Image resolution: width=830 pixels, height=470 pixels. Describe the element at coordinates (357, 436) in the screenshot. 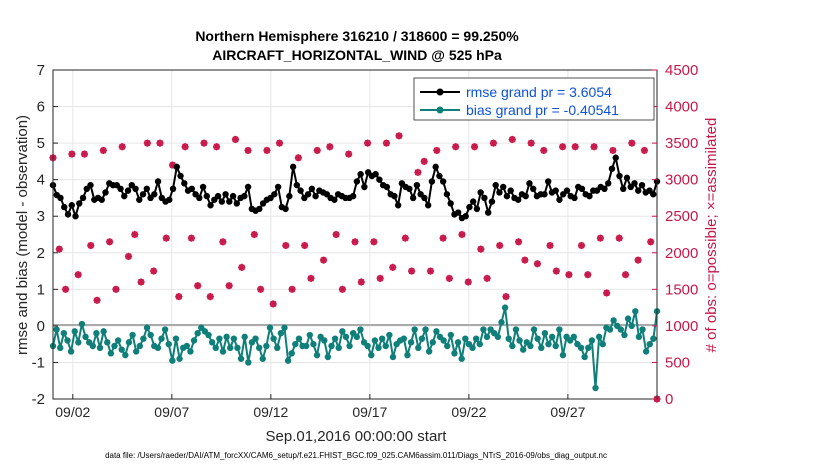

I see `x-axis-label: Sep.01,2016 00:00:00 start` at that location.